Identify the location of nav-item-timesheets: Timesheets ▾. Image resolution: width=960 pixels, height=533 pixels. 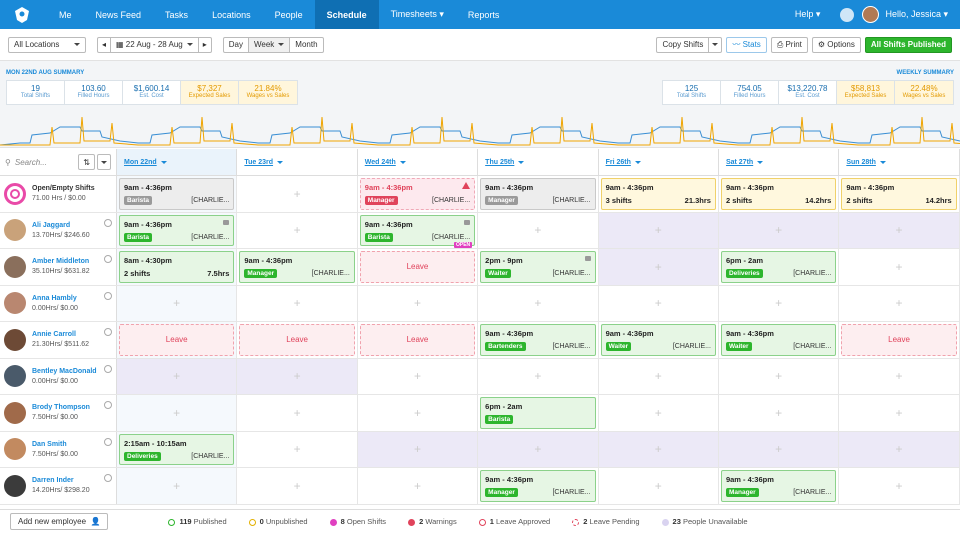
(417, 14).